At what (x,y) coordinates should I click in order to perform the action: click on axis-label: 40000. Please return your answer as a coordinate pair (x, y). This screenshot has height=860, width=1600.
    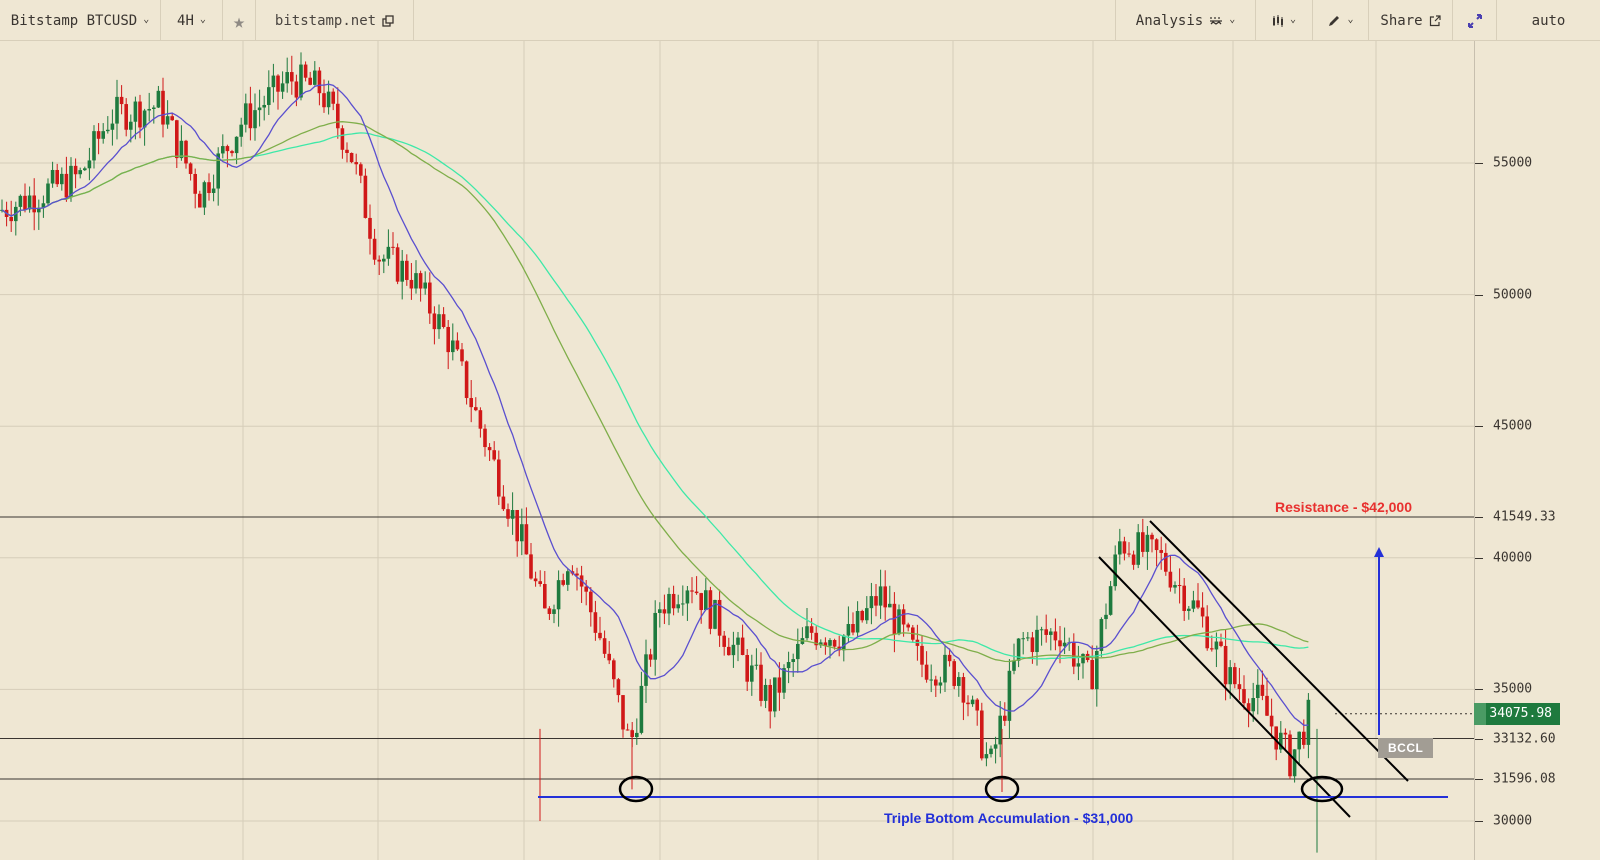
    Looking at the image, I should click on (1513, 558).